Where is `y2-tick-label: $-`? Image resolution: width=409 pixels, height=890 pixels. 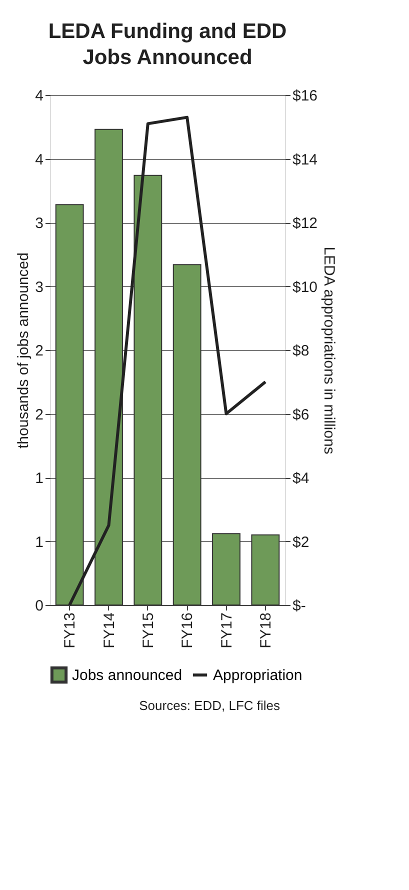
y2-tick-label: $- is located at coordinates (299, 606).